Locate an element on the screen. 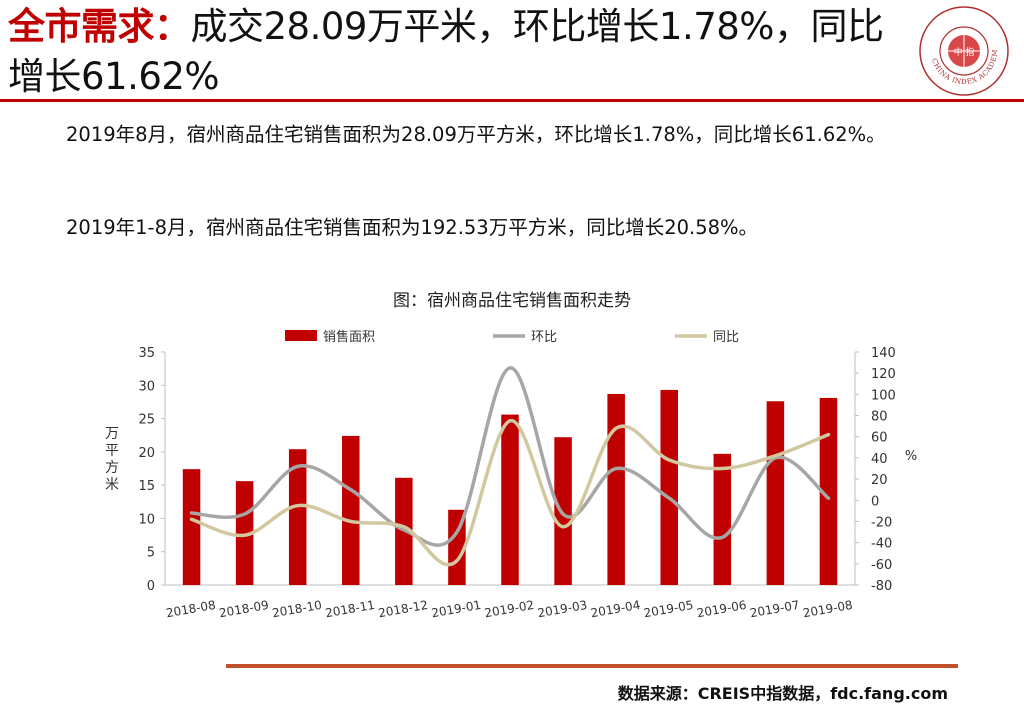 The image size is (1024, 709). left-tick-label: 25 is located at coordinates (146, 420).